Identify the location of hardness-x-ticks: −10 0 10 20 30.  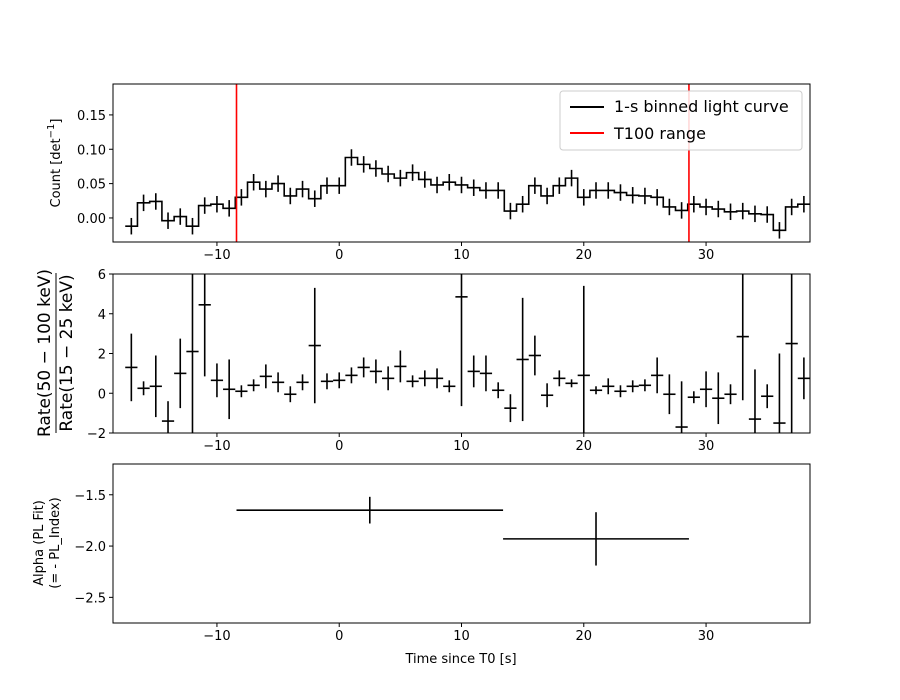
(458, 443).